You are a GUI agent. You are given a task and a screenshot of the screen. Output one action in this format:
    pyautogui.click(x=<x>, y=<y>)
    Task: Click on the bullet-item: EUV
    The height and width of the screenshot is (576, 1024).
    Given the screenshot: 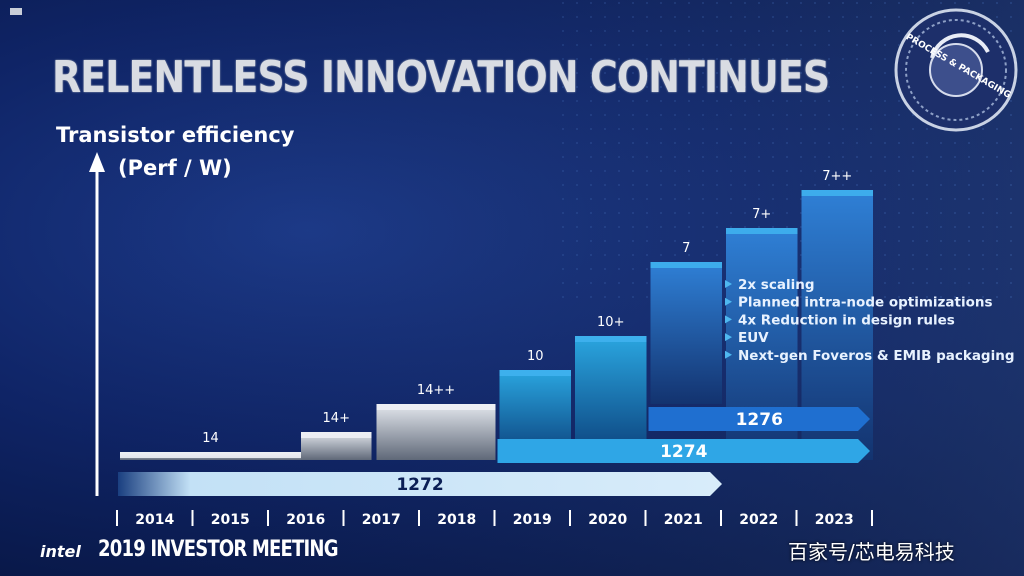 What is the action you would take?
    pyautogui.click(x=747, y=338)
    